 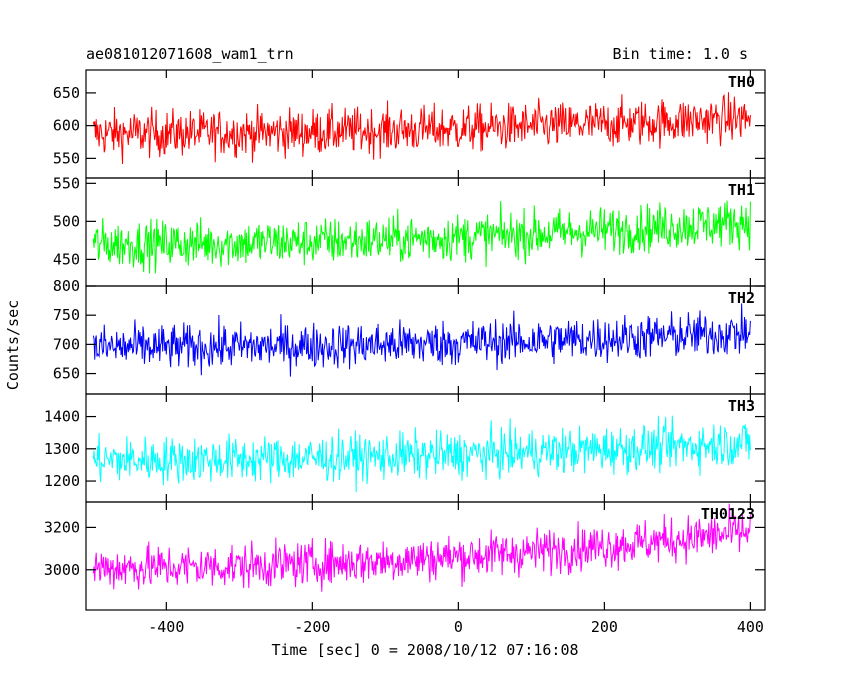 I want to click on panel-label-th1: TH1, so click(x=741, y=190).